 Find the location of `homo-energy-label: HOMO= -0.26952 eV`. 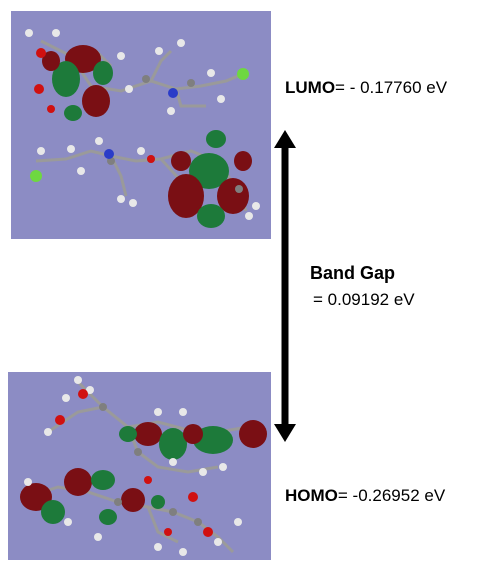

homo-energy-label: HOMO= -0.26952 eV is located at coordinates (365, 496).